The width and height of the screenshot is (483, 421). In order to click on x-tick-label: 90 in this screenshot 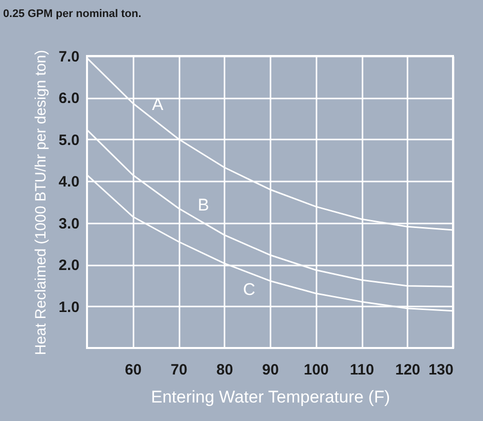, I will do `click(270, 370)`.